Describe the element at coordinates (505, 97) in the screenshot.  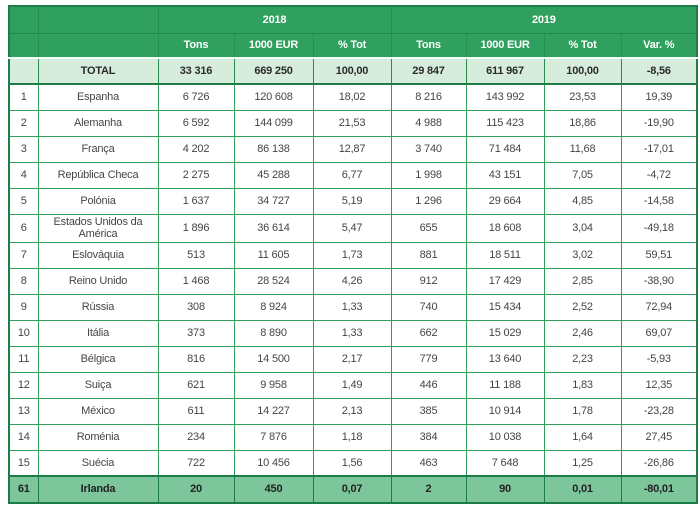
I see `value-cell: 143 992` at that location.